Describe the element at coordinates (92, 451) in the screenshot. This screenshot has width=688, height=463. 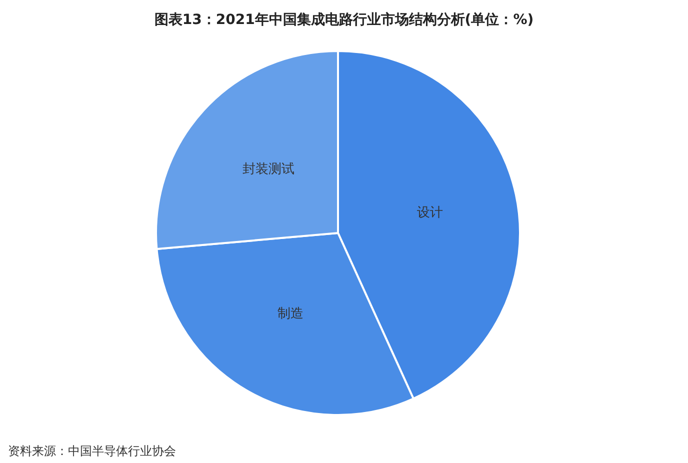
I see `text: 资料来源：中国半导体行业协会` at that location.